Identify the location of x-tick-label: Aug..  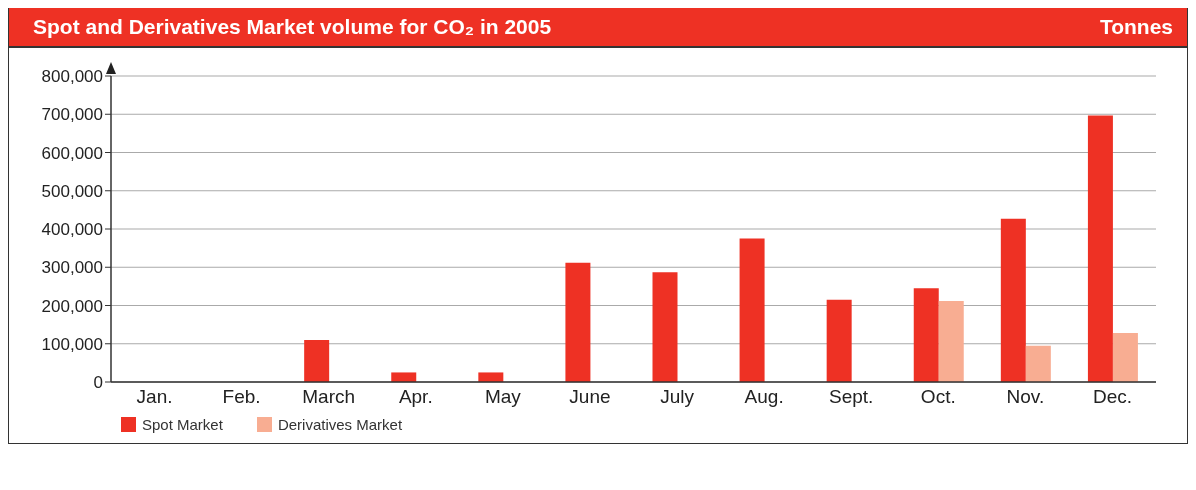
(764, 397).